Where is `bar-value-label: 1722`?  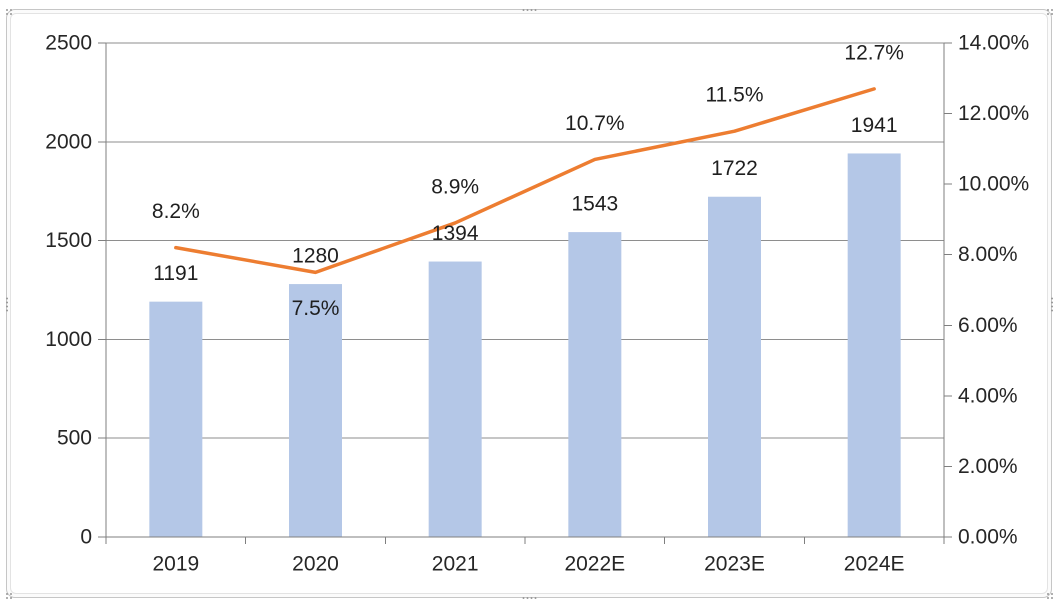
bar-value-label: 1722 is located at coordinates (734, 168).